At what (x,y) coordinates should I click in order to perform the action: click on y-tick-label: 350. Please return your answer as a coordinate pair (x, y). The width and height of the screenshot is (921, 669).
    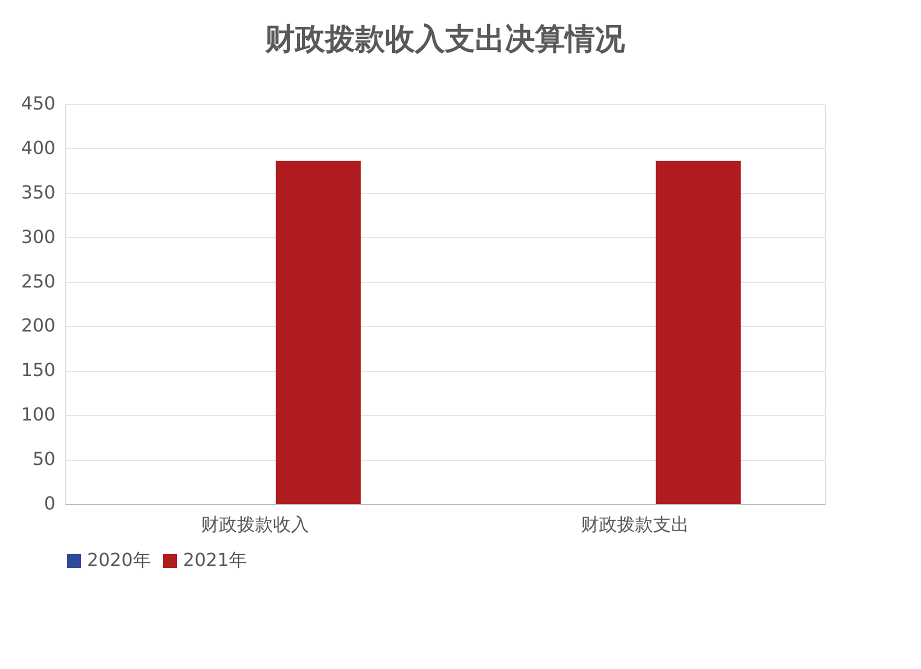
    Looking at the image, I should click on (38, 193).